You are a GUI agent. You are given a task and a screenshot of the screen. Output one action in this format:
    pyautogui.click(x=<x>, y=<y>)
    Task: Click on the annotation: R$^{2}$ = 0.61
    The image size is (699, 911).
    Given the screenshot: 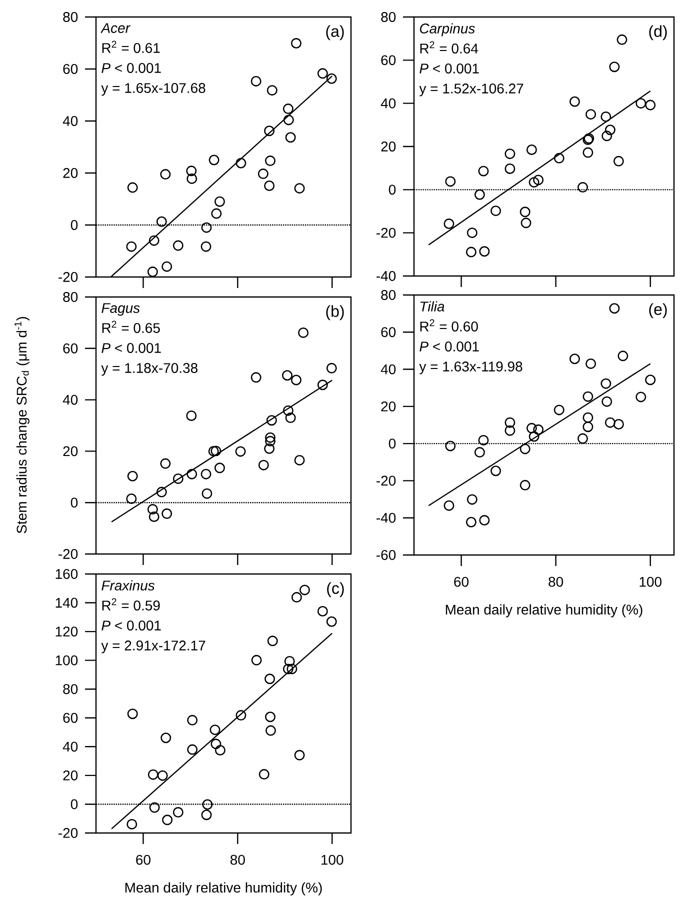 What is the action you would take?
    pyautogui.click(x=131, y=46)
    